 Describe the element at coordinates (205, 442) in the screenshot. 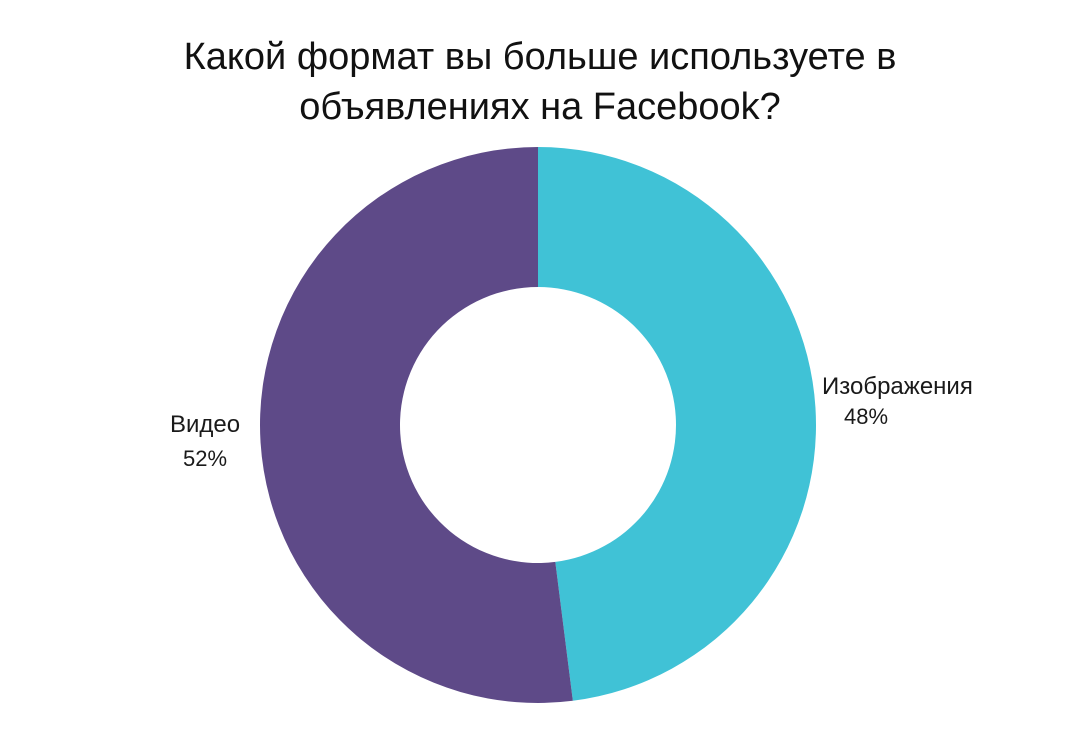

I see `label-video: Видео 52%` at that location.